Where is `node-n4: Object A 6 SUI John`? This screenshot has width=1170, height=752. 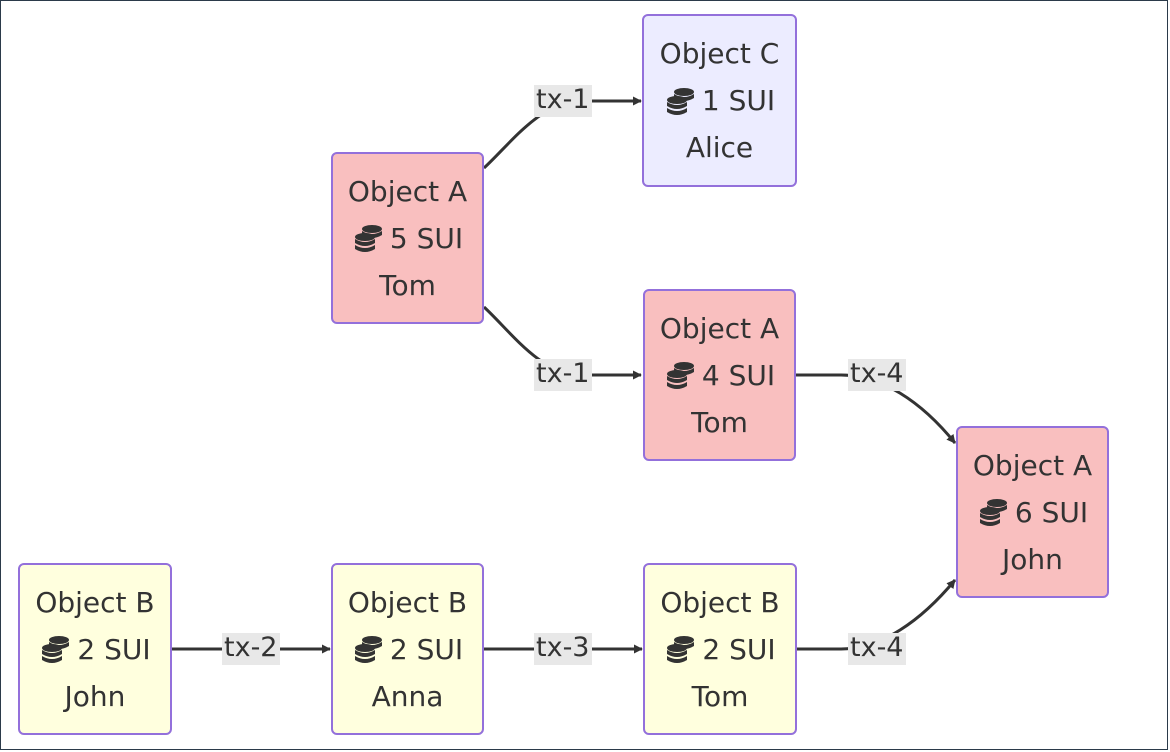 node-n4: Object A 6 SUI John is located at coordinates (1032, 512).